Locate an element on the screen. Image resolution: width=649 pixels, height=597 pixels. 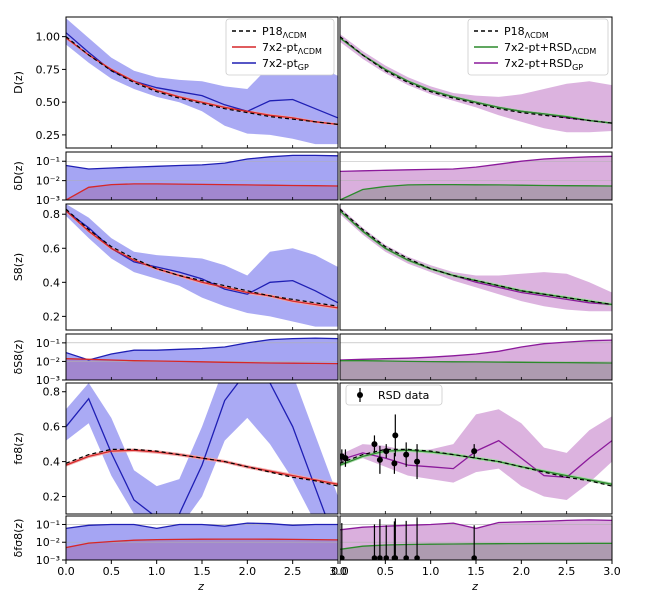
y-tick-label: 0.6 is located at coordinates (52, 427).